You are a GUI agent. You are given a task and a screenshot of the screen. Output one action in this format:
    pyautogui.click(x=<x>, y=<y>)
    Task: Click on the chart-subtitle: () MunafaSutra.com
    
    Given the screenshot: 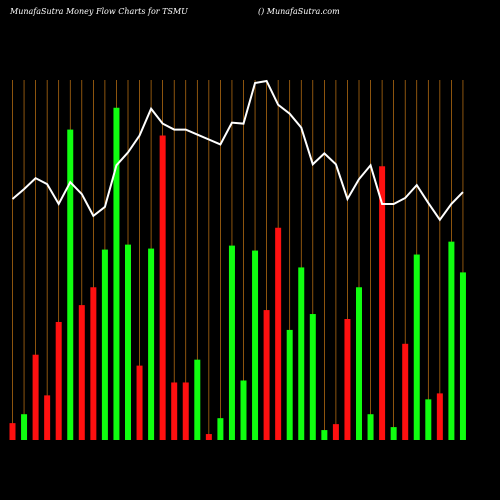 What is the action you would take?
    pyautogui.click(x=299, y=11)
    